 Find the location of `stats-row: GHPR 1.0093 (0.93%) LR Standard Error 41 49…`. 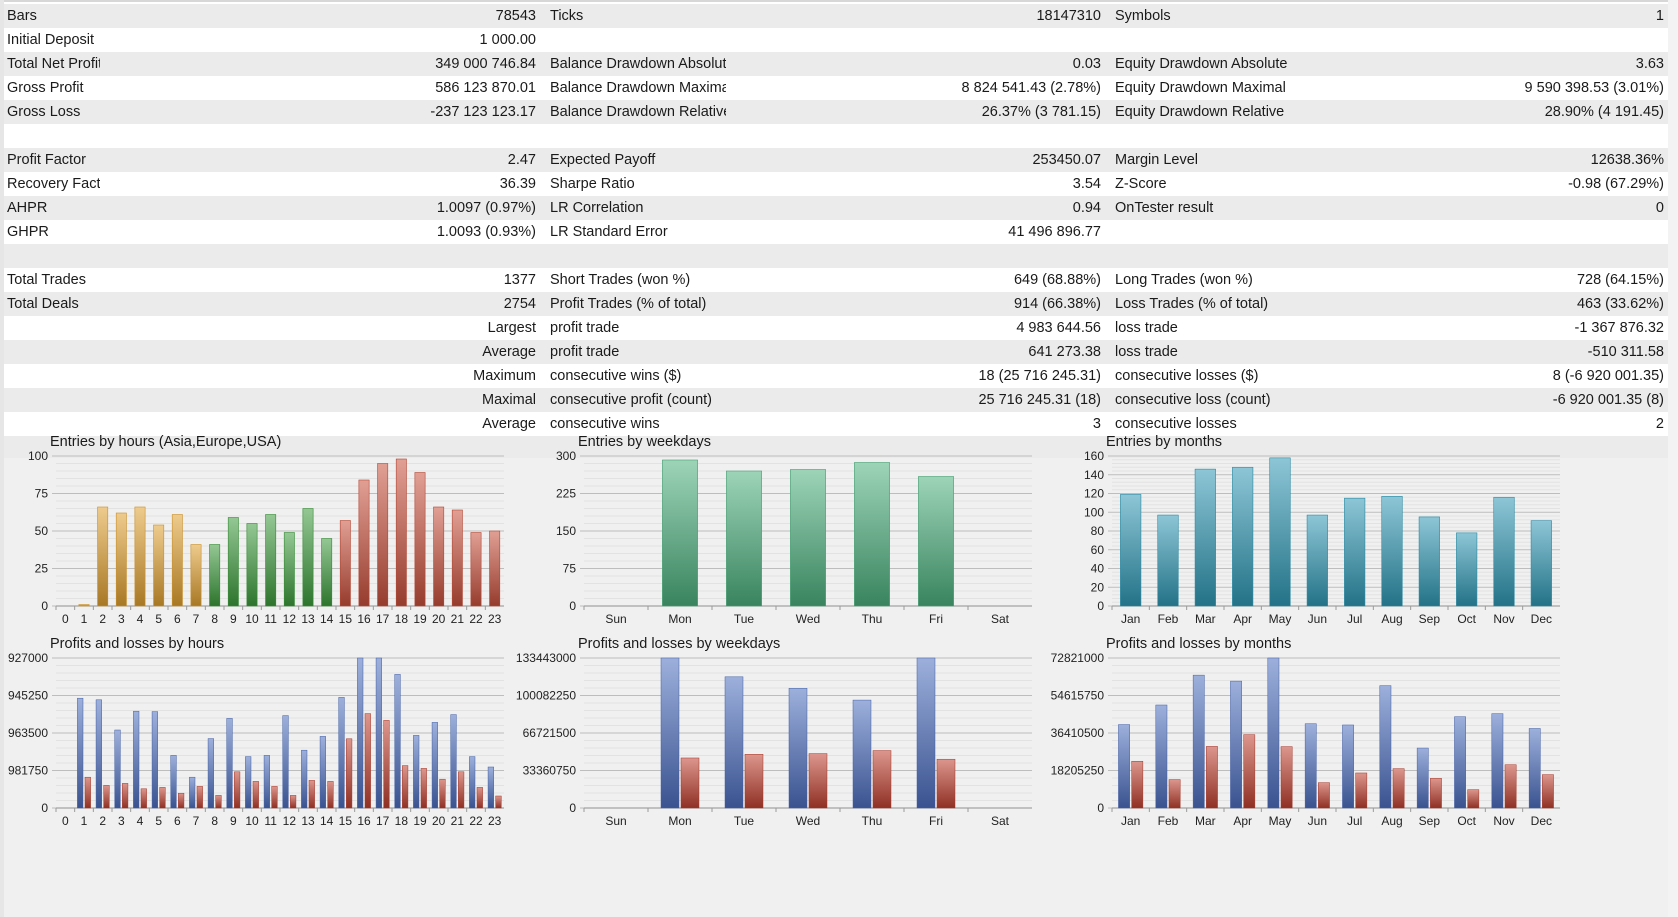

stats-row: GHPR 1.0093 (0.93%) LR Standard Error 41 49… is located at coordinates (836, 232).